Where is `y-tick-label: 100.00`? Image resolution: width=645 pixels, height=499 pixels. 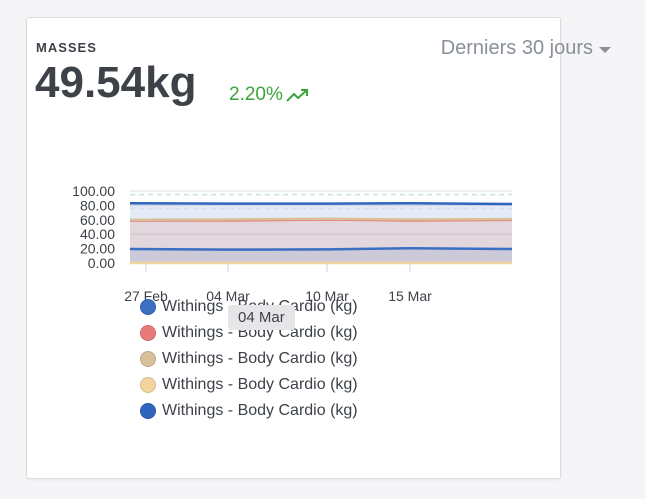
y-tick-label: 100.00 is located at coordinates (93, 191).